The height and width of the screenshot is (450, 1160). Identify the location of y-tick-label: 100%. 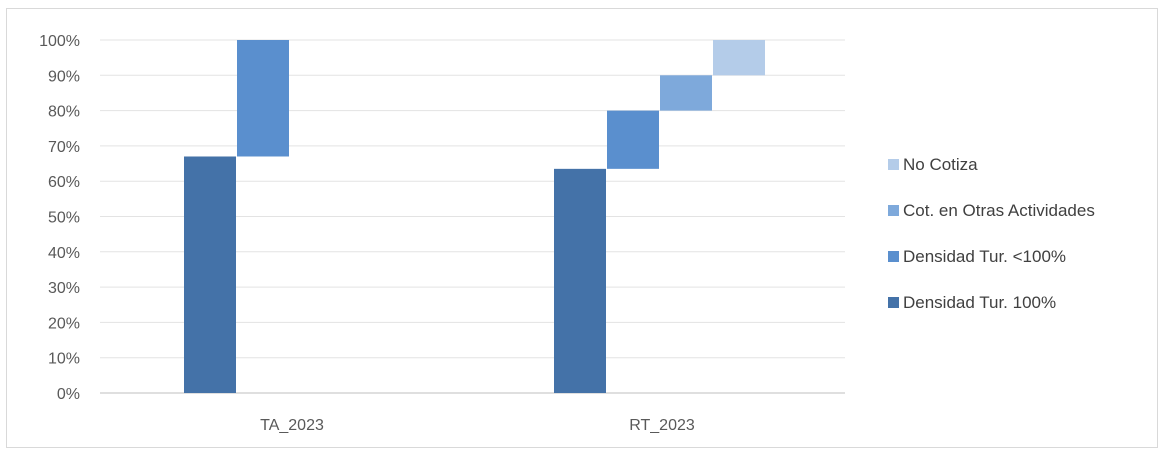
(59, 41).